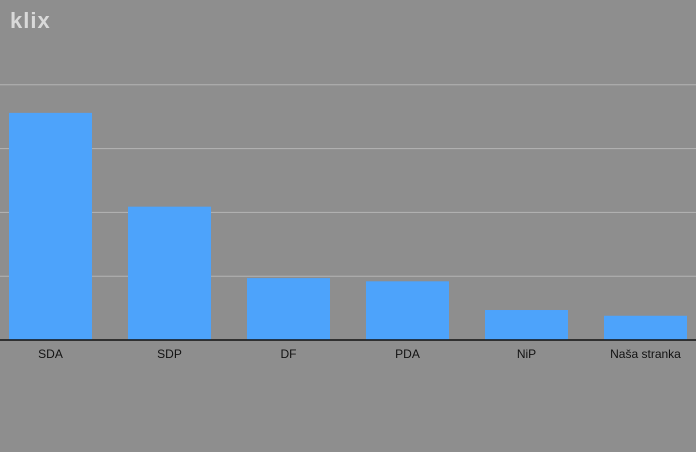 This screenshot has height=452, width=696. What do you see at coordinates (289, 354) in the screenshot?
I see `x-tick-label: DF` at bounding box center [289, 354].